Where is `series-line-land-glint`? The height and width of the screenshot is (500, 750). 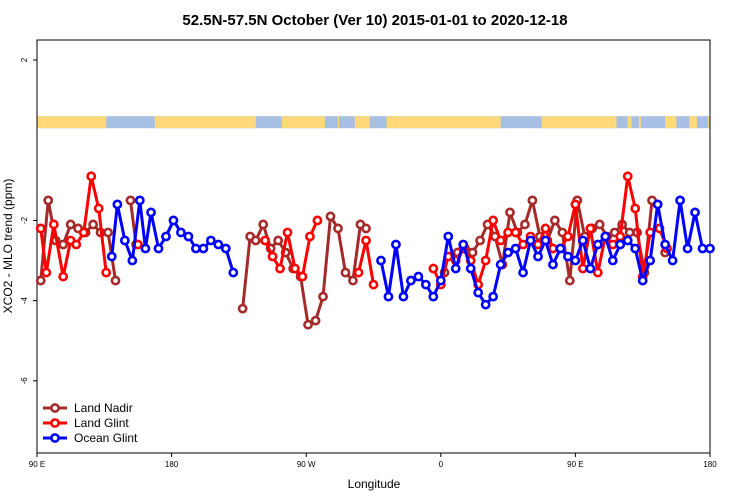
series-line-land-glint is located at coordinates (366, 261).